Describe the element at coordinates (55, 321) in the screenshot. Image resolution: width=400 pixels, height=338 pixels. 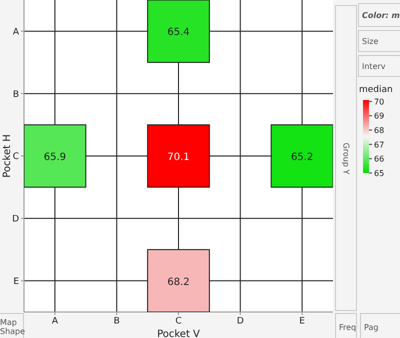
I see `x-tick-label: A` at that location.